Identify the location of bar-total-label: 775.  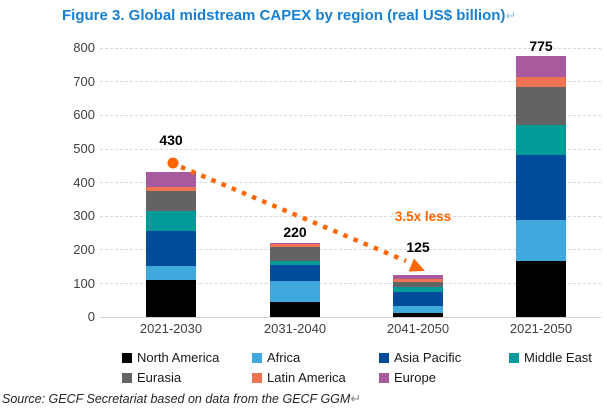
(541, 46).